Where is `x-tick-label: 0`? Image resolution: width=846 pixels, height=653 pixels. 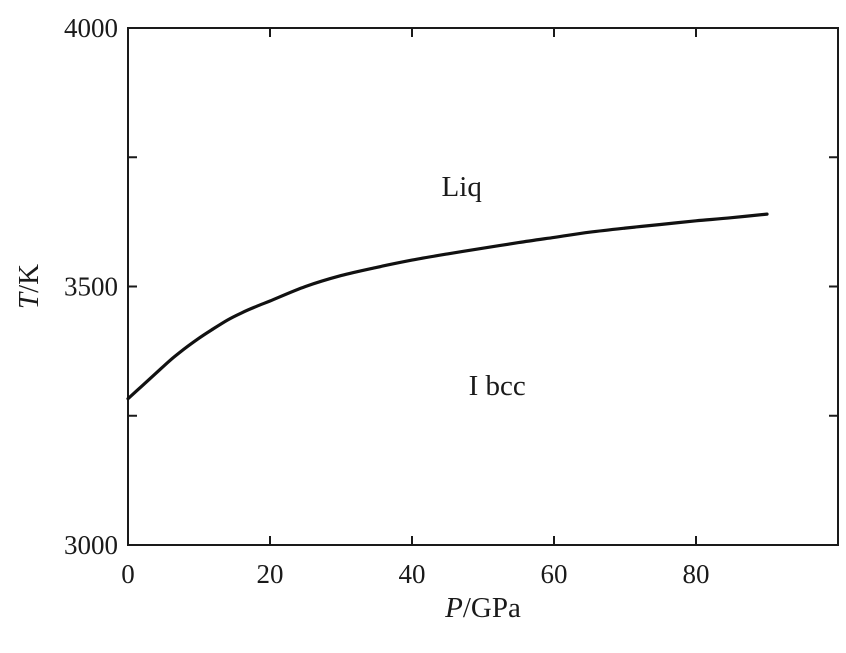
x-tick-label: 0 is located at coordinates (128, 574).